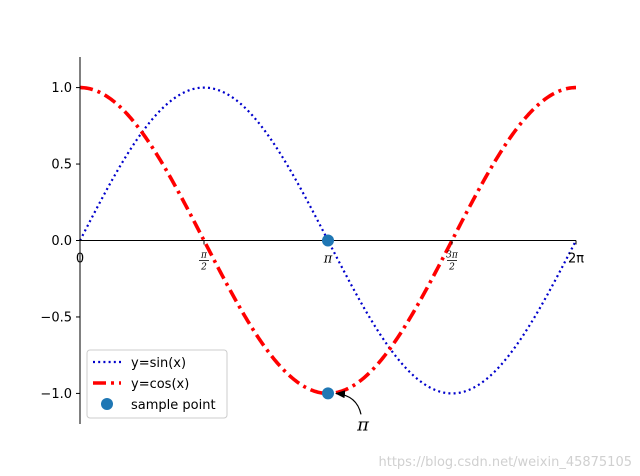  Describe the element at coordinates (348, 402) in the screenshot. I see `annotation-arrow` at that location.